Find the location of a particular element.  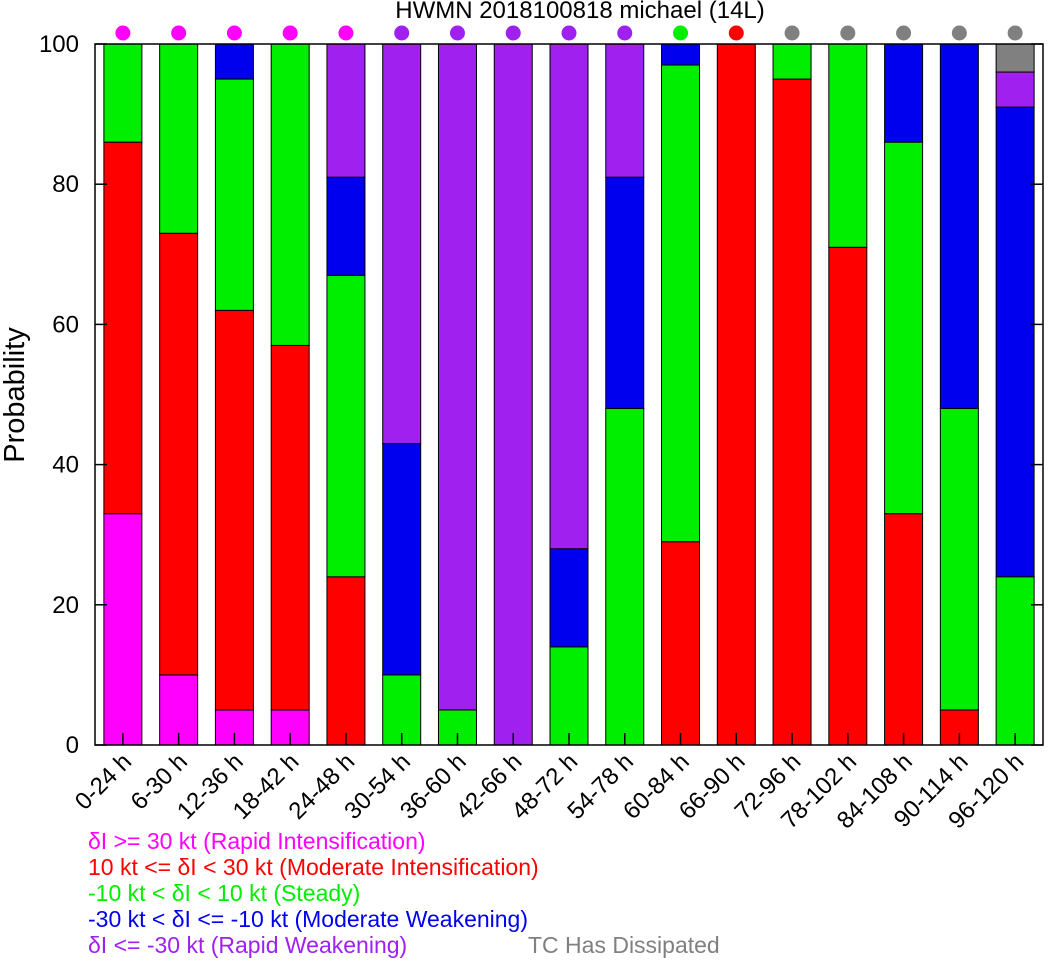

chart-title: HWMN 2018100818 michael (14L) is located at coordinates (580, 12).